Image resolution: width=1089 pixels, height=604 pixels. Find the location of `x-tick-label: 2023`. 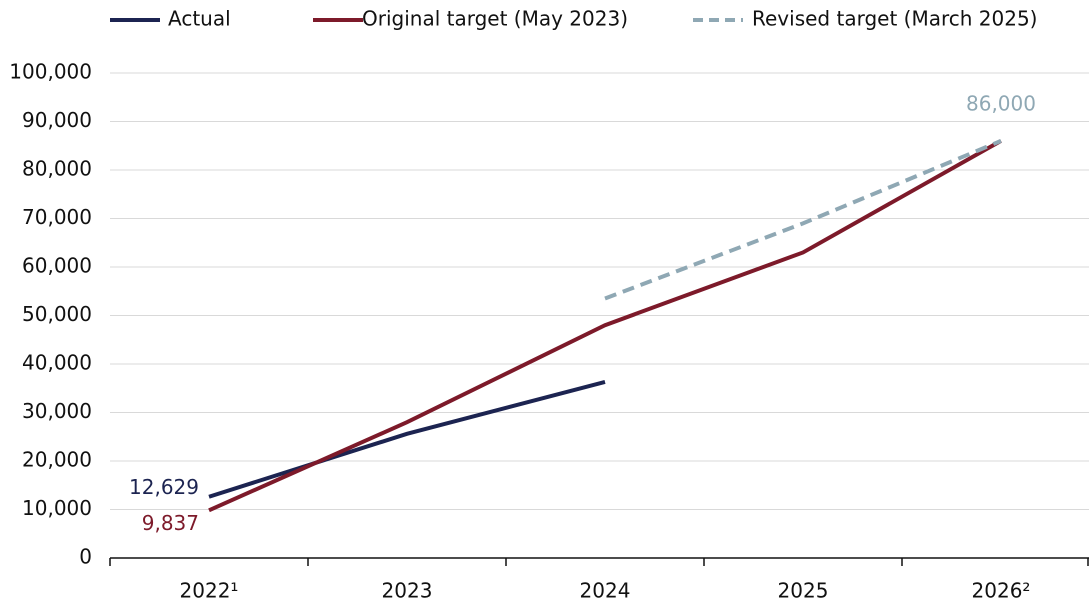

x-tick-label: 2023 is located at coordinates (407, 591).